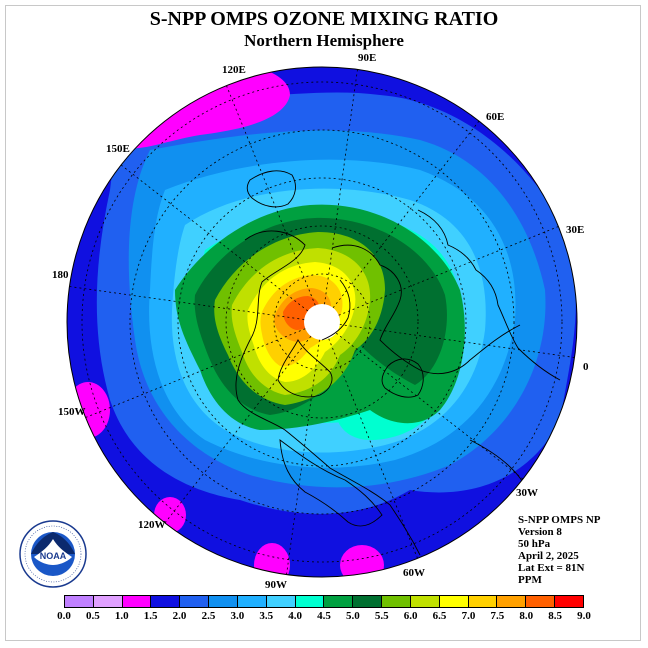  I want to click on colorbar-tick-label: 5.5, so click(381, 616).